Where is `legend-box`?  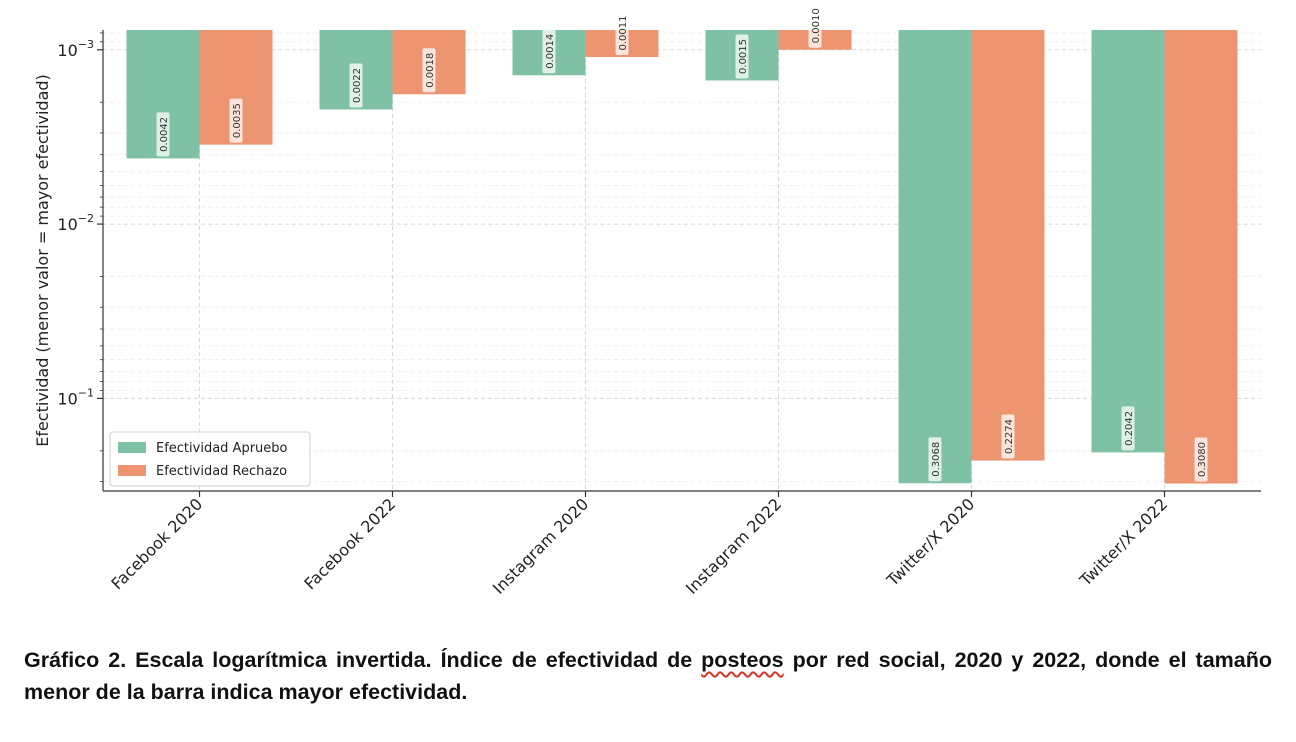 legend-box is located at coordinates (210, 459).